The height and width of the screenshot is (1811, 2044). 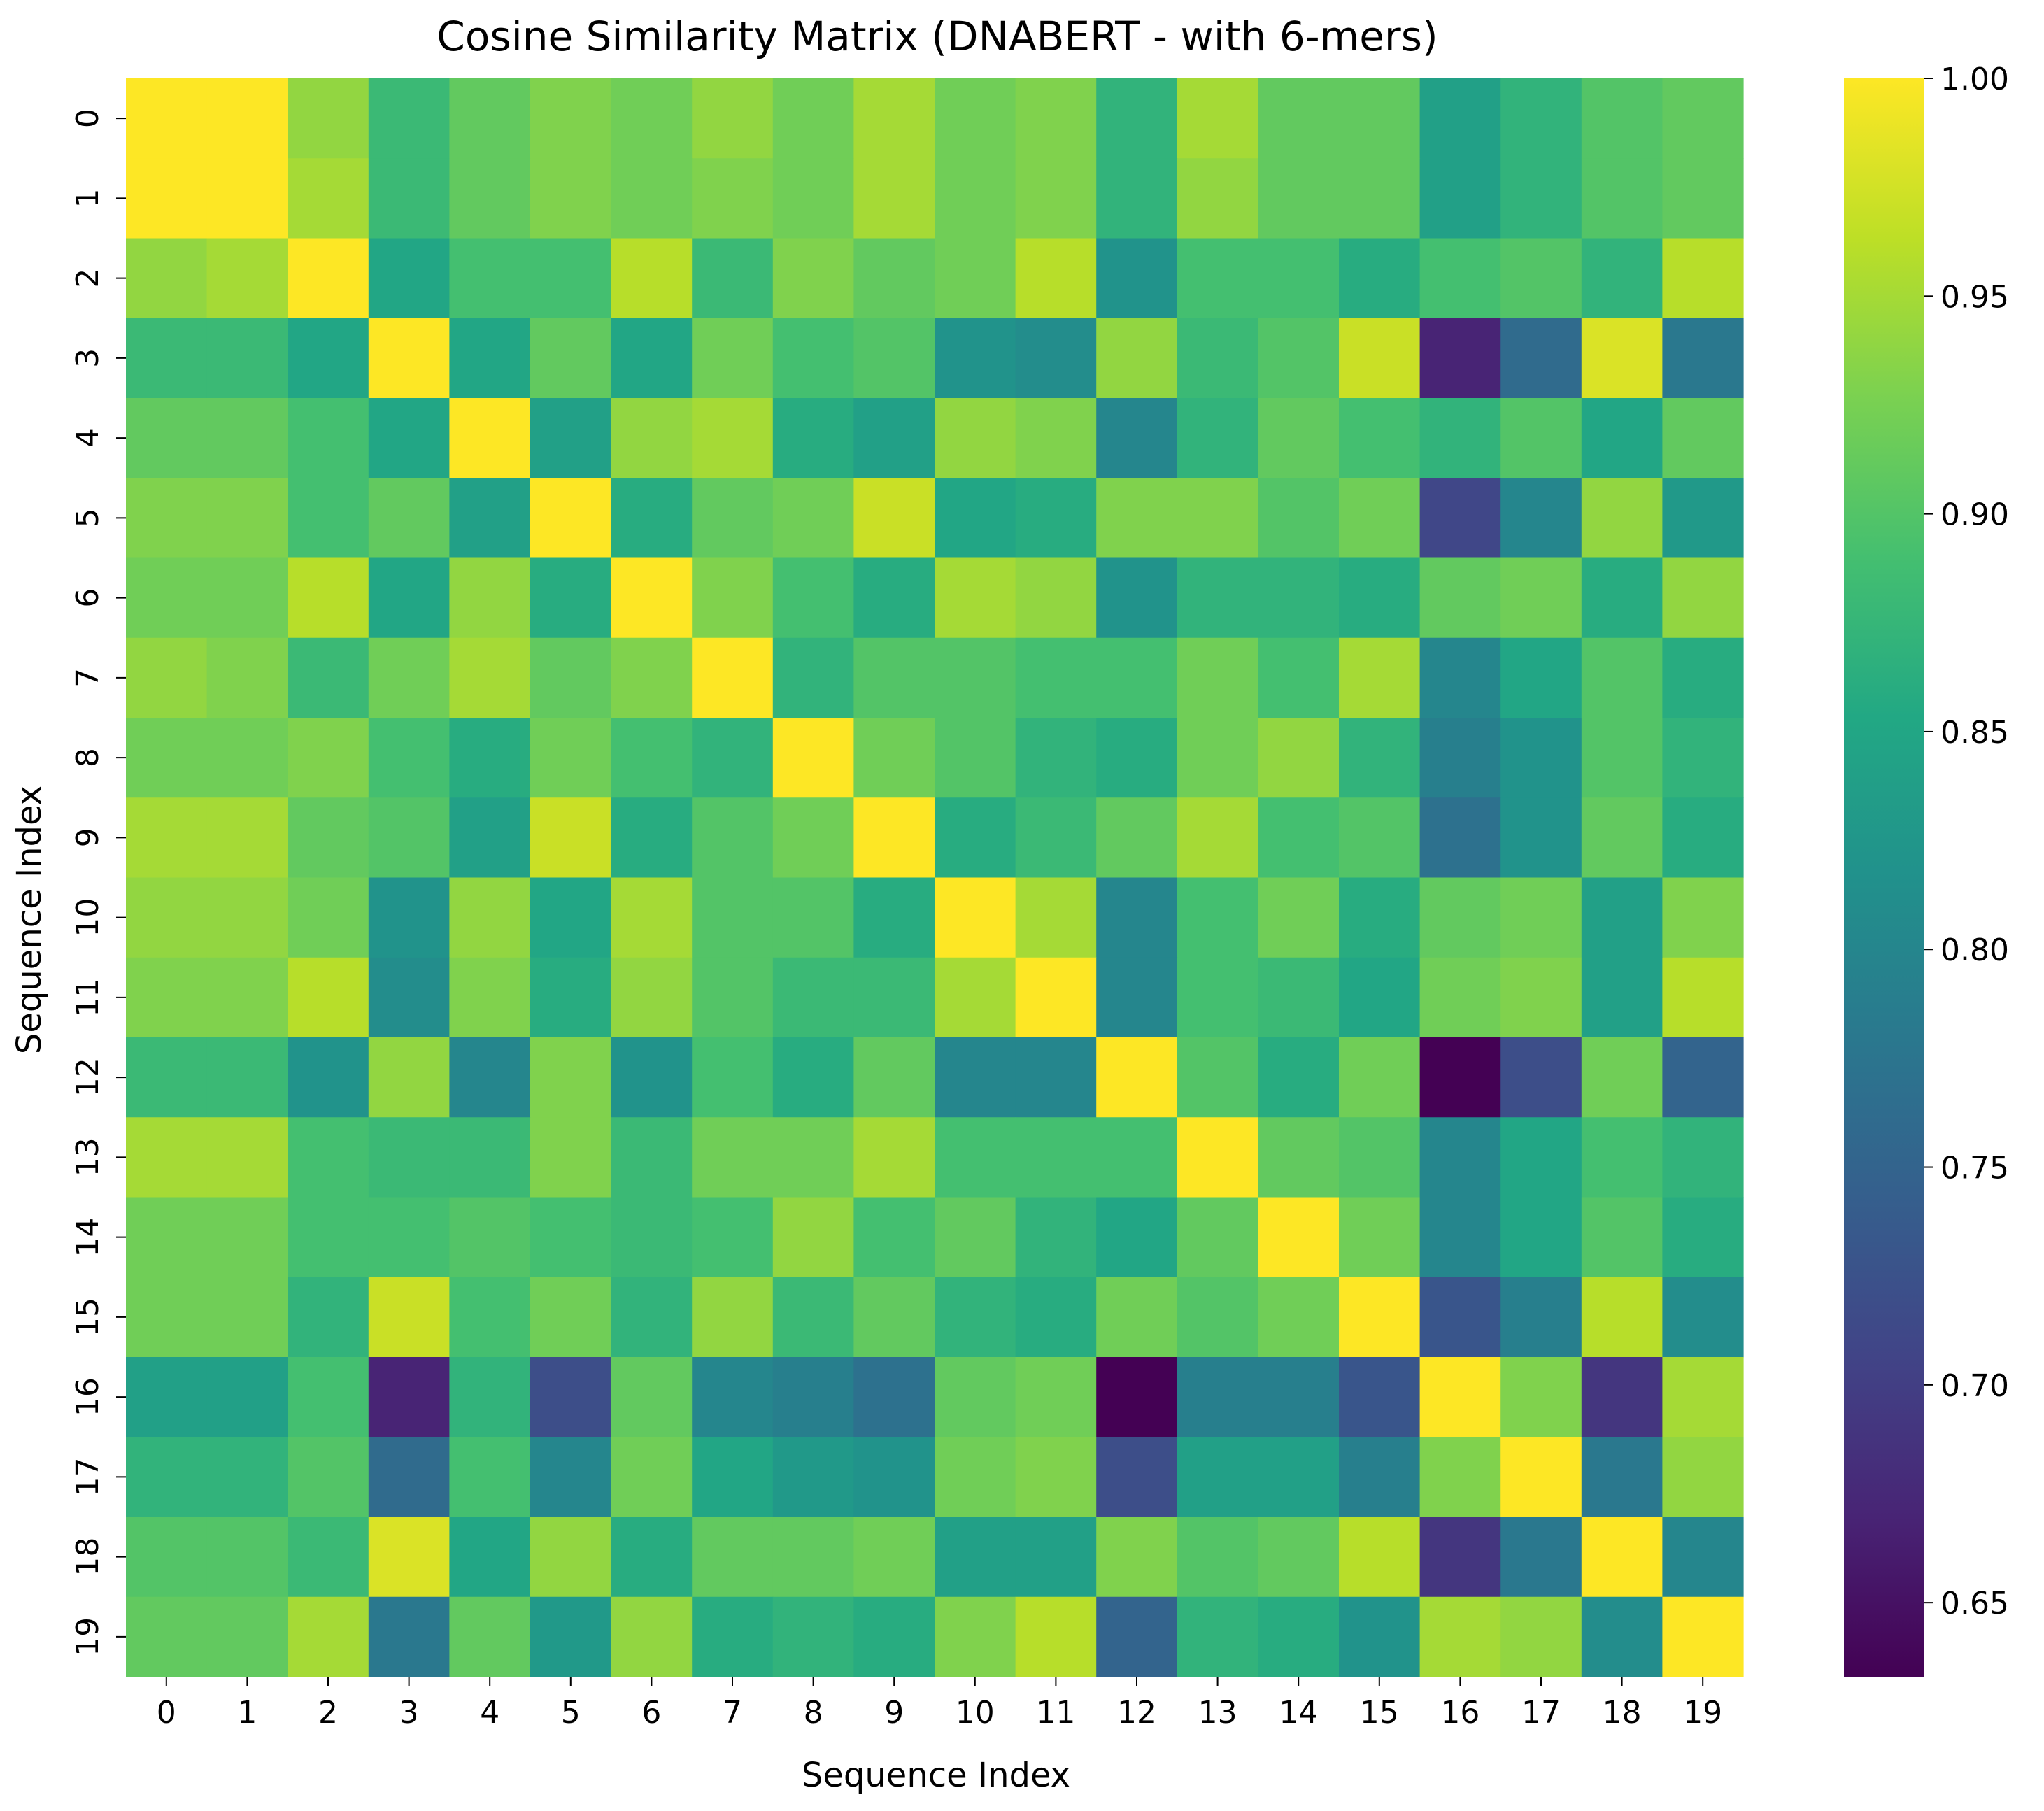 I want to click on x-tick-label: 2, so click(x=328, y=1713).